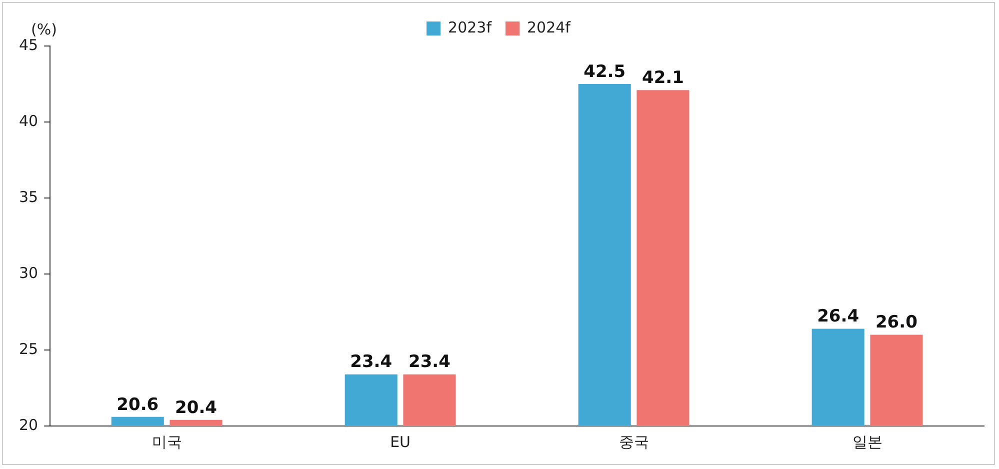 This screenshot has width=999, height=469. Describe the element at coordinates (167, 441) in the screenshot. I see `x-tick-label: 미국` at that location.